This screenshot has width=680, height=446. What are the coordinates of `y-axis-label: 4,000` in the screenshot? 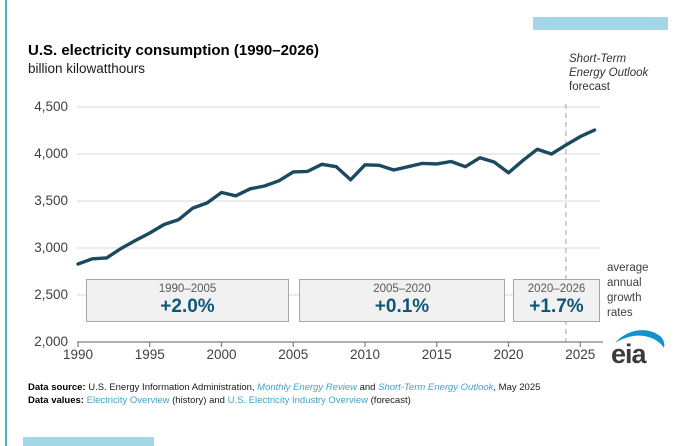 It's located at (51, 153).